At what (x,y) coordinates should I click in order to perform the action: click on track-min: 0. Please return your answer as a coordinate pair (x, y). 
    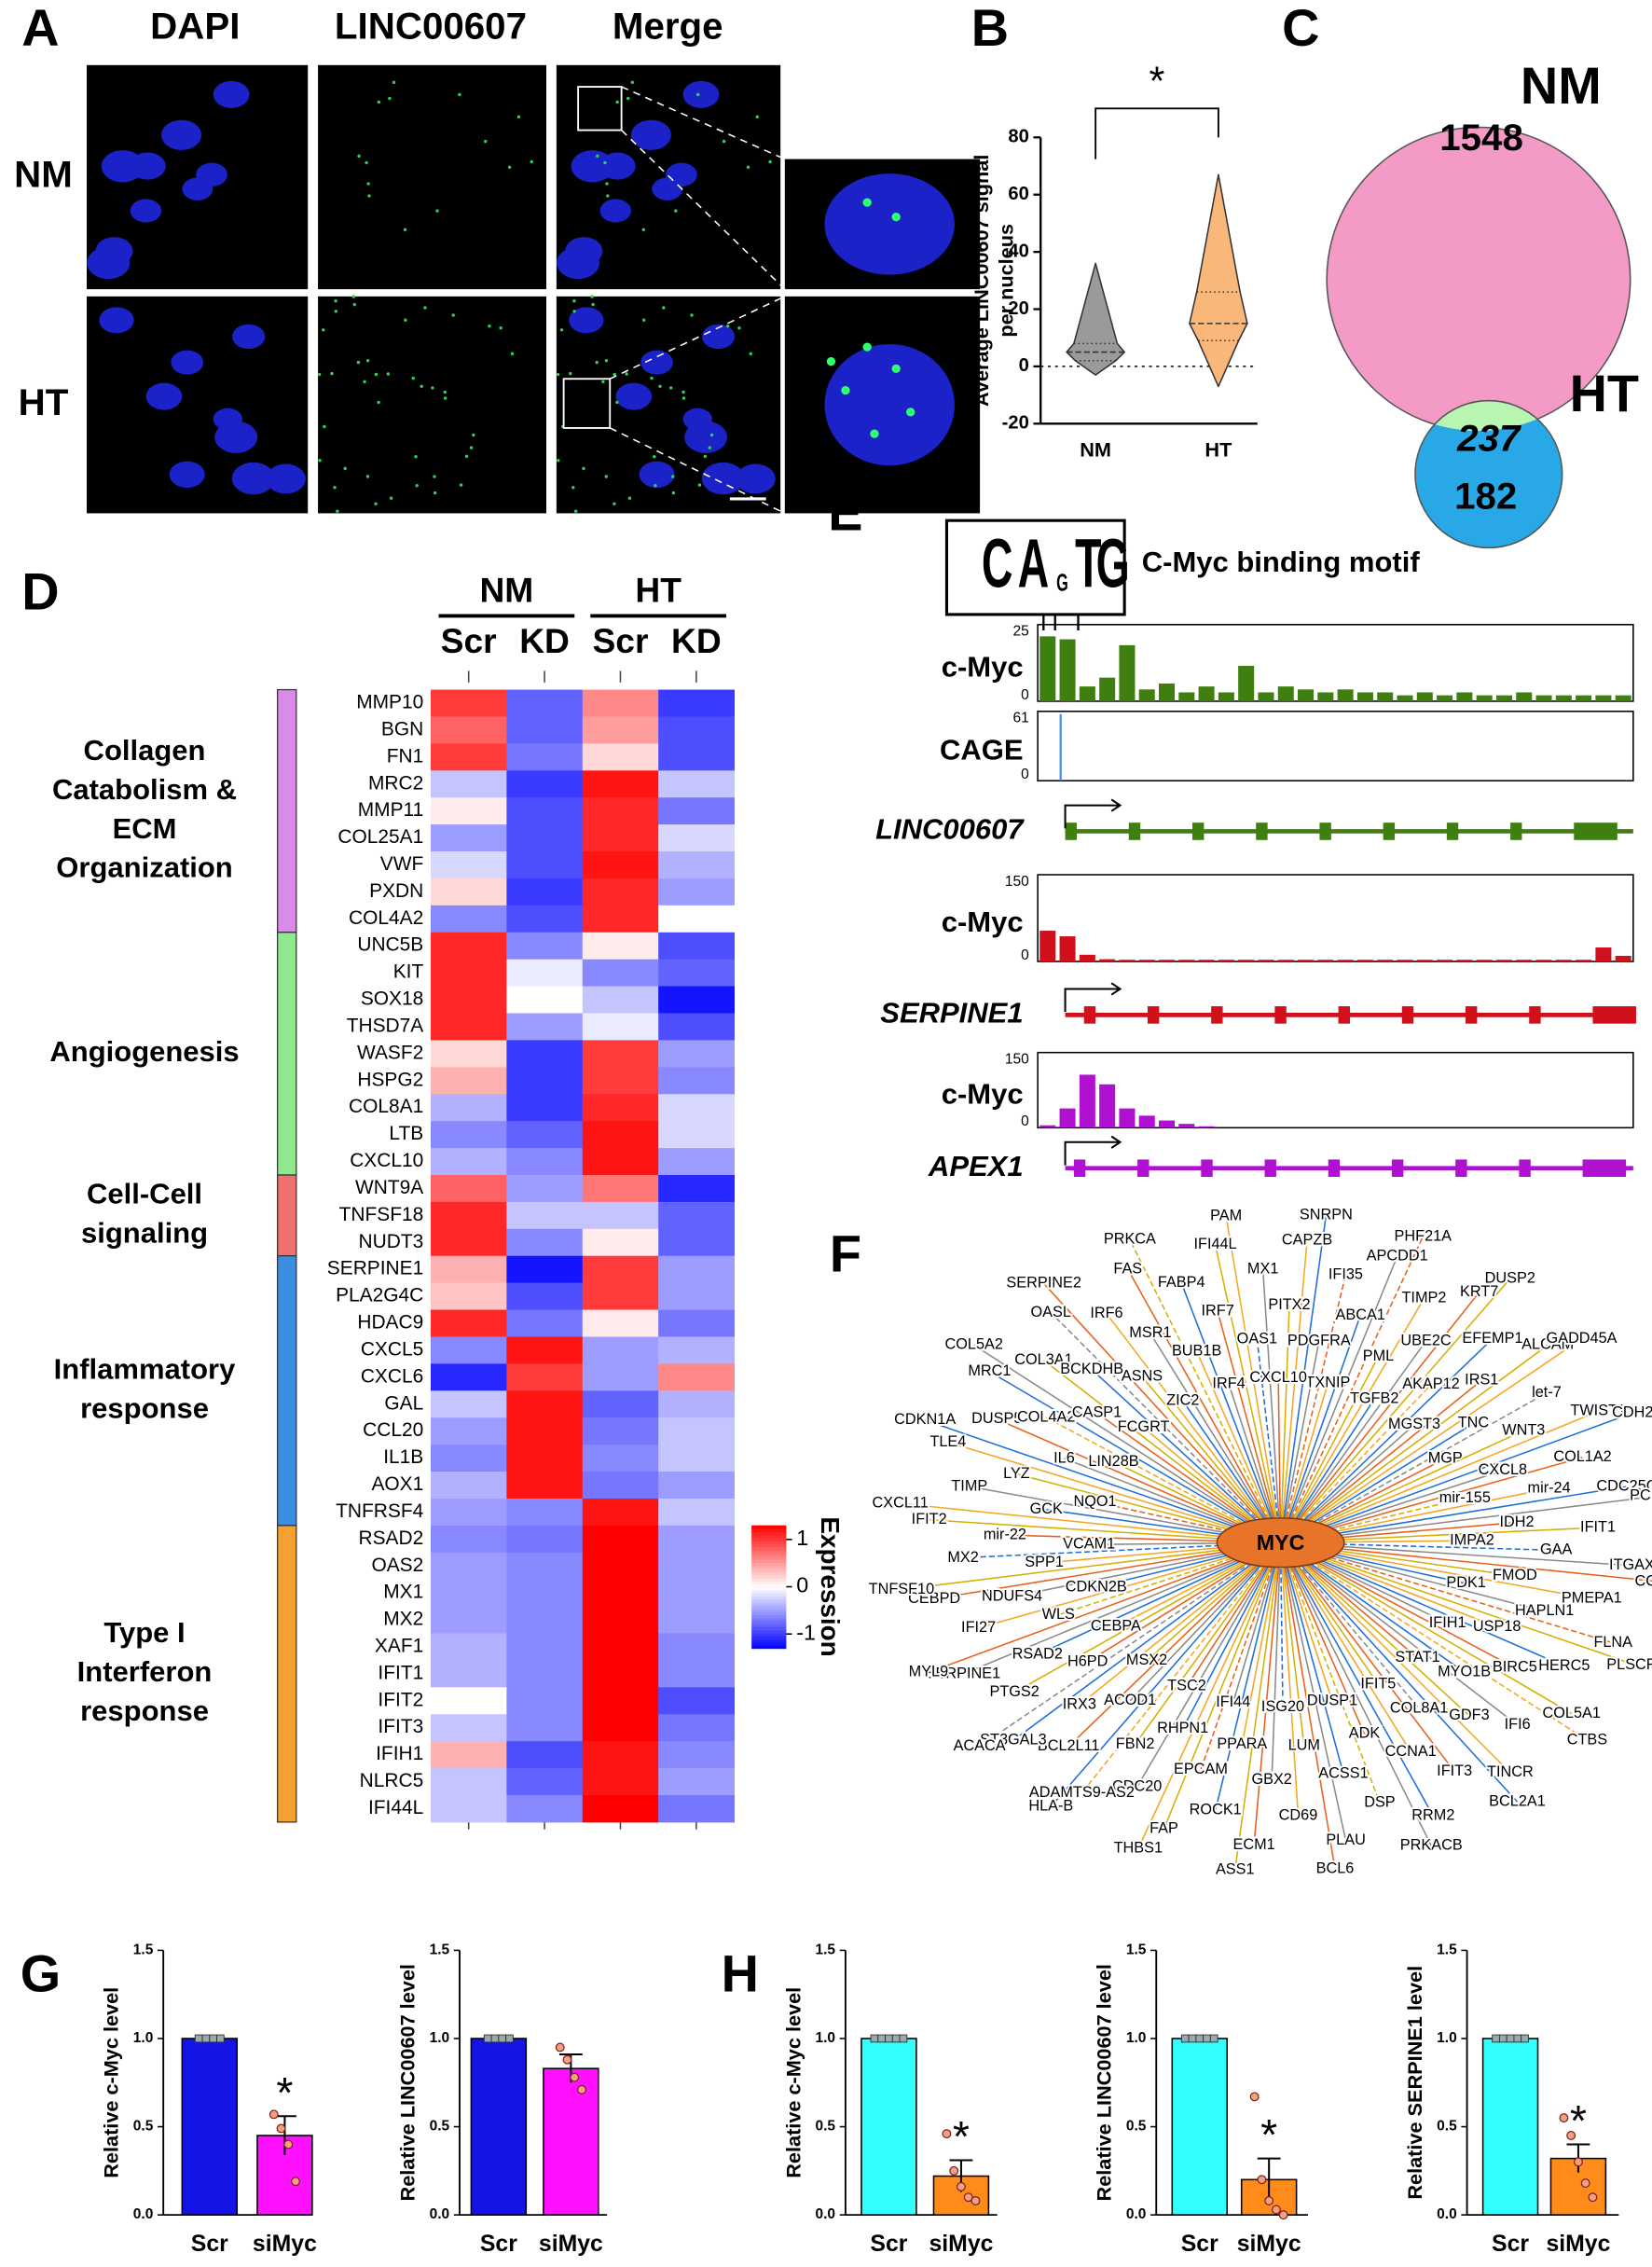
    Looking at the image, I should click on (1025, 695).